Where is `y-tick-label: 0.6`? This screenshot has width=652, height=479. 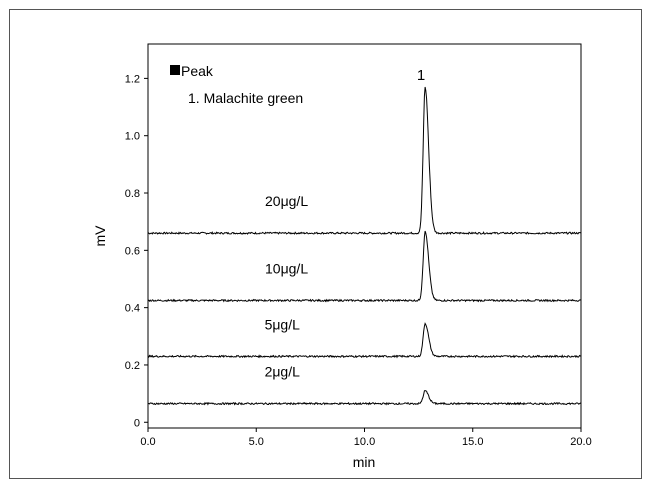
y-tick-label: 0.6 is located at coordinates (132, 251).